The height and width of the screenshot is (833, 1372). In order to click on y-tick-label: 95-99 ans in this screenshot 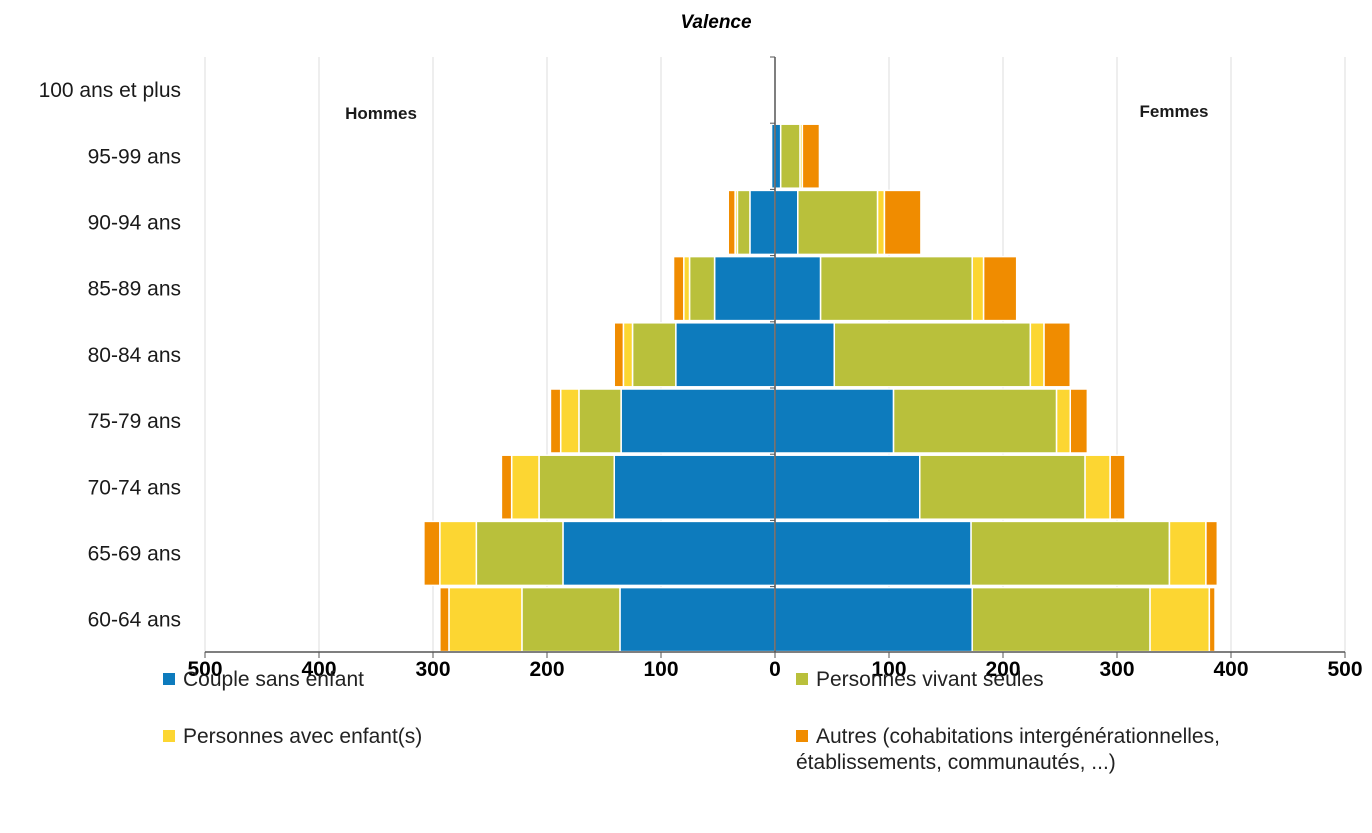, I will do `click(134, 156)`.